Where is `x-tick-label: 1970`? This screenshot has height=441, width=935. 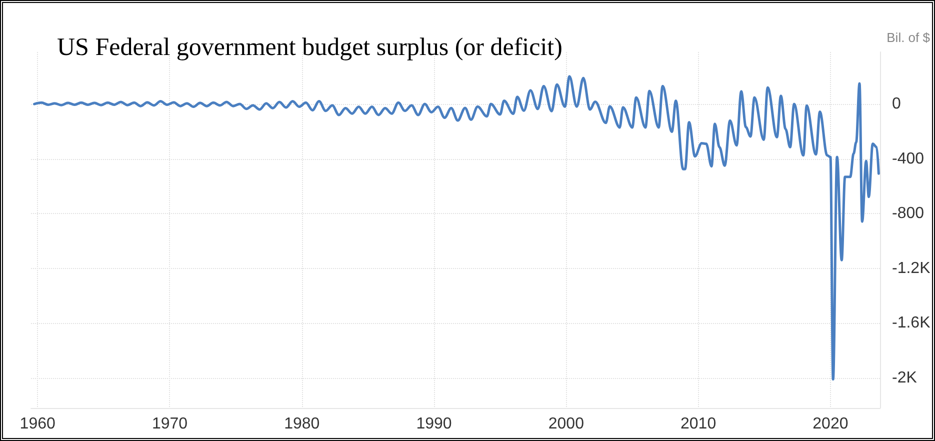 x-tick-label: 1970 is located at coordinates (170, 424).